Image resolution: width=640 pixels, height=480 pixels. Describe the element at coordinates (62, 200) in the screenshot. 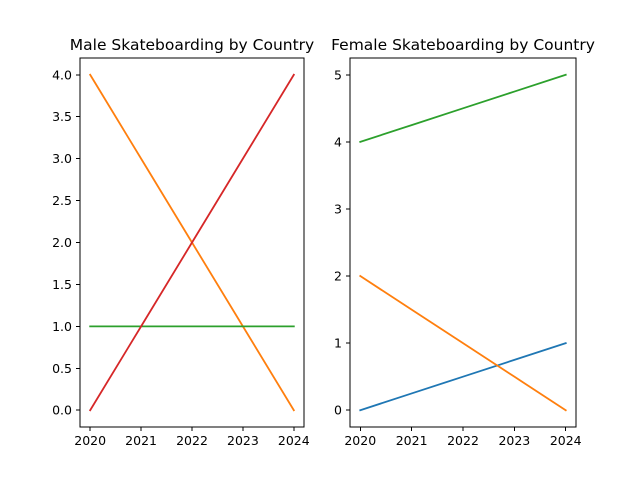

I see `y-tick-label: 2.5` at that location.